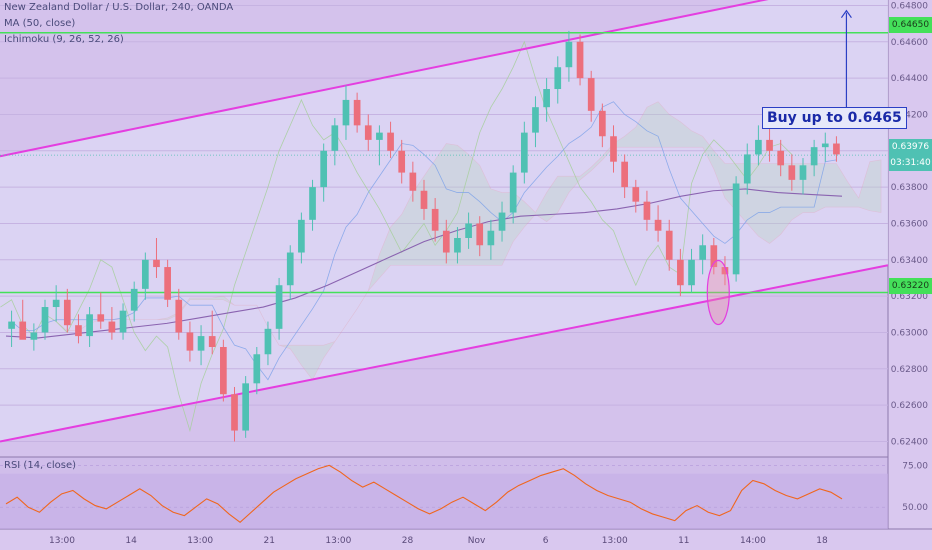 This screenshot has width=932, height=550. Describe the element at coordinates (683, 541) in the screenshot. I see `time-tick-label: 11` at that location.